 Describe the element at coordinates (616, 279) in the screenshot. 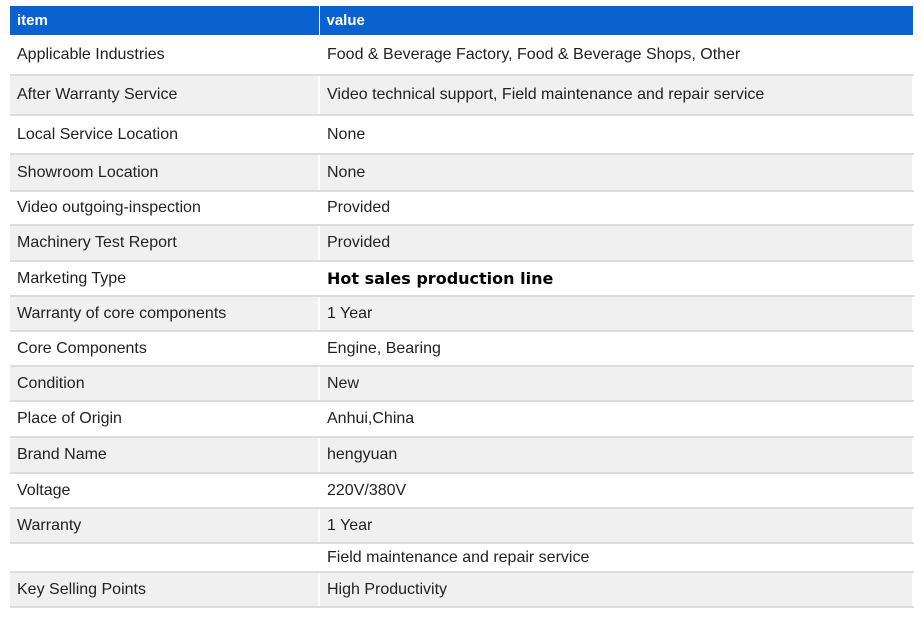

I see `row-value: Hot sales production line` at that location.